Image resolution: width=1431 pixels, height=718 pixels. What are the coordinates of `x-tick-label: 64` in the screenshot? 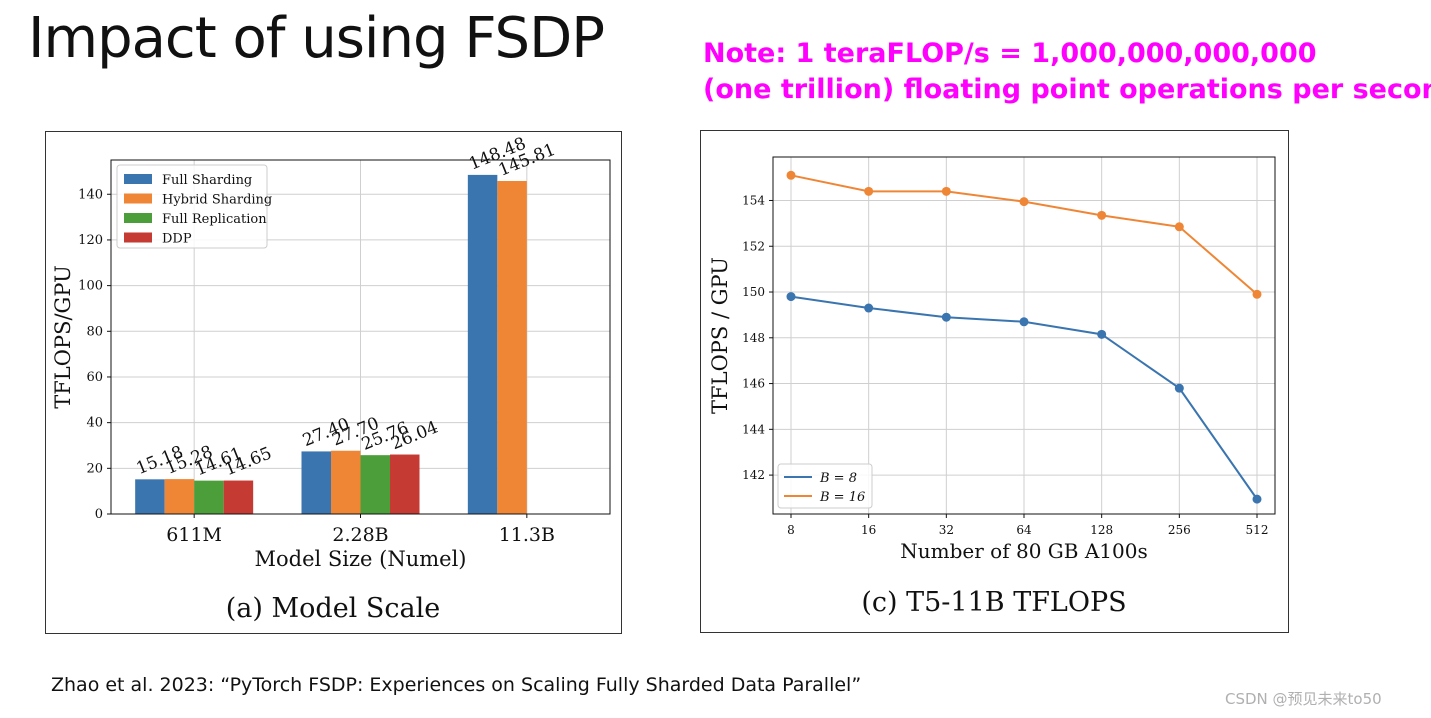 It's located at (1024, 530).